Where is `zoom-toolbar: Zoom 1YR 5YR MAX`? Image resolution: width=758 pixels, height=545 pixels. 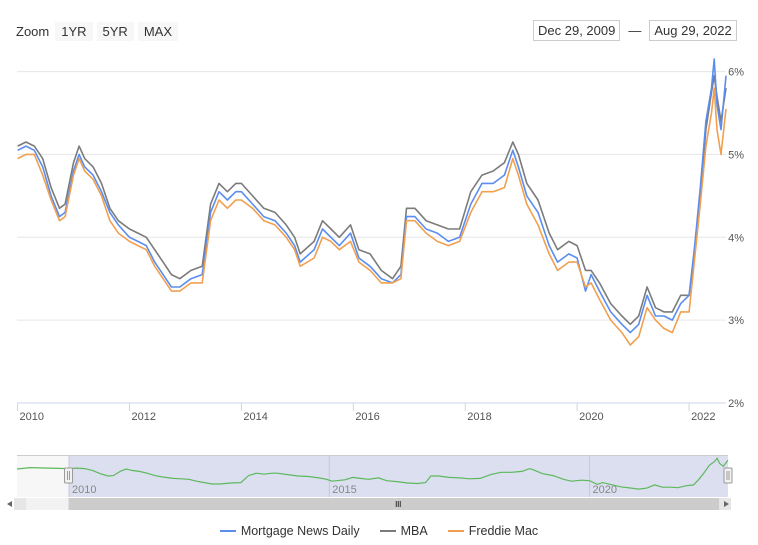 zoom-toolbar: Zoom 1YR 5YR MAX is located at coordinates (99, 31).